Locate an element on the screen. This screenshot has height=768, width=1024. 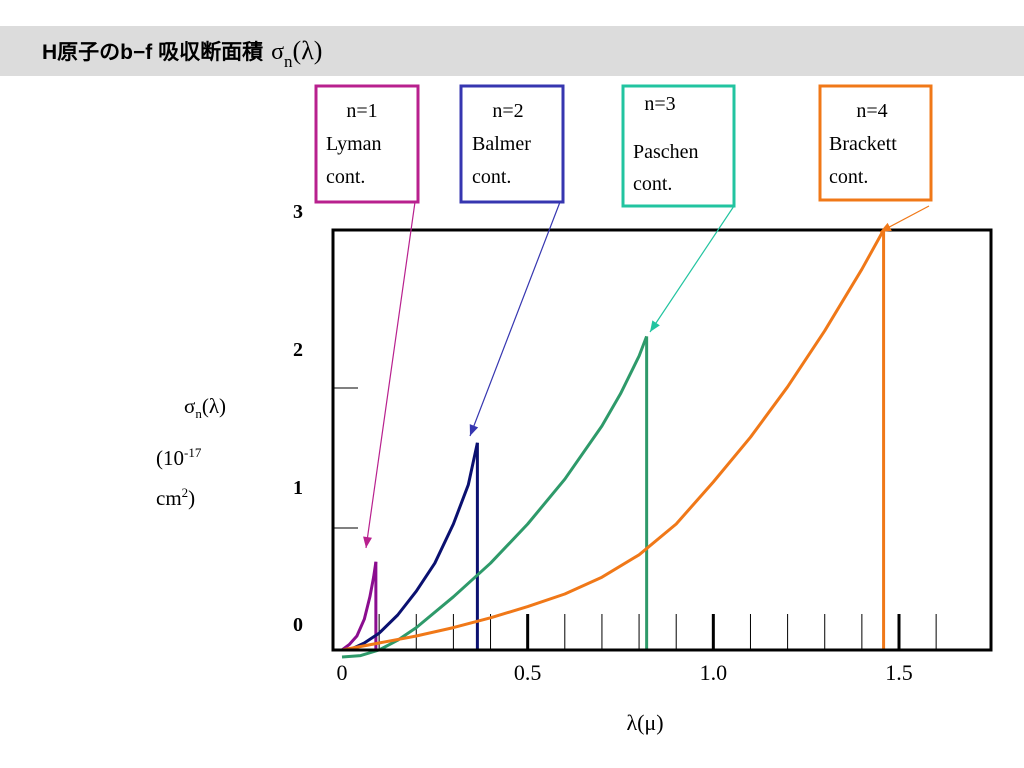
y-axis-unit-close: ) is located at coordinates (192, 498).